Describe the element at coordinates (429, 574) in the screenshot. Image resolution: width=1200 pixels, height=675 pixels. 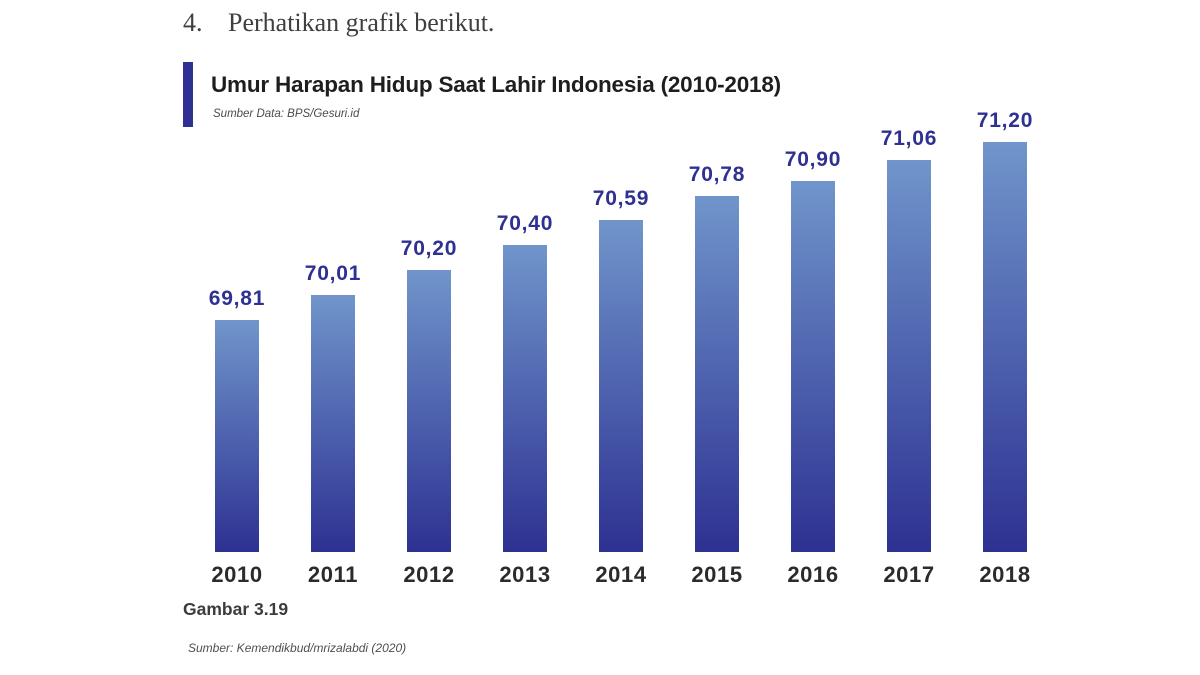
I see `x-axis-label: 2012` at that location.